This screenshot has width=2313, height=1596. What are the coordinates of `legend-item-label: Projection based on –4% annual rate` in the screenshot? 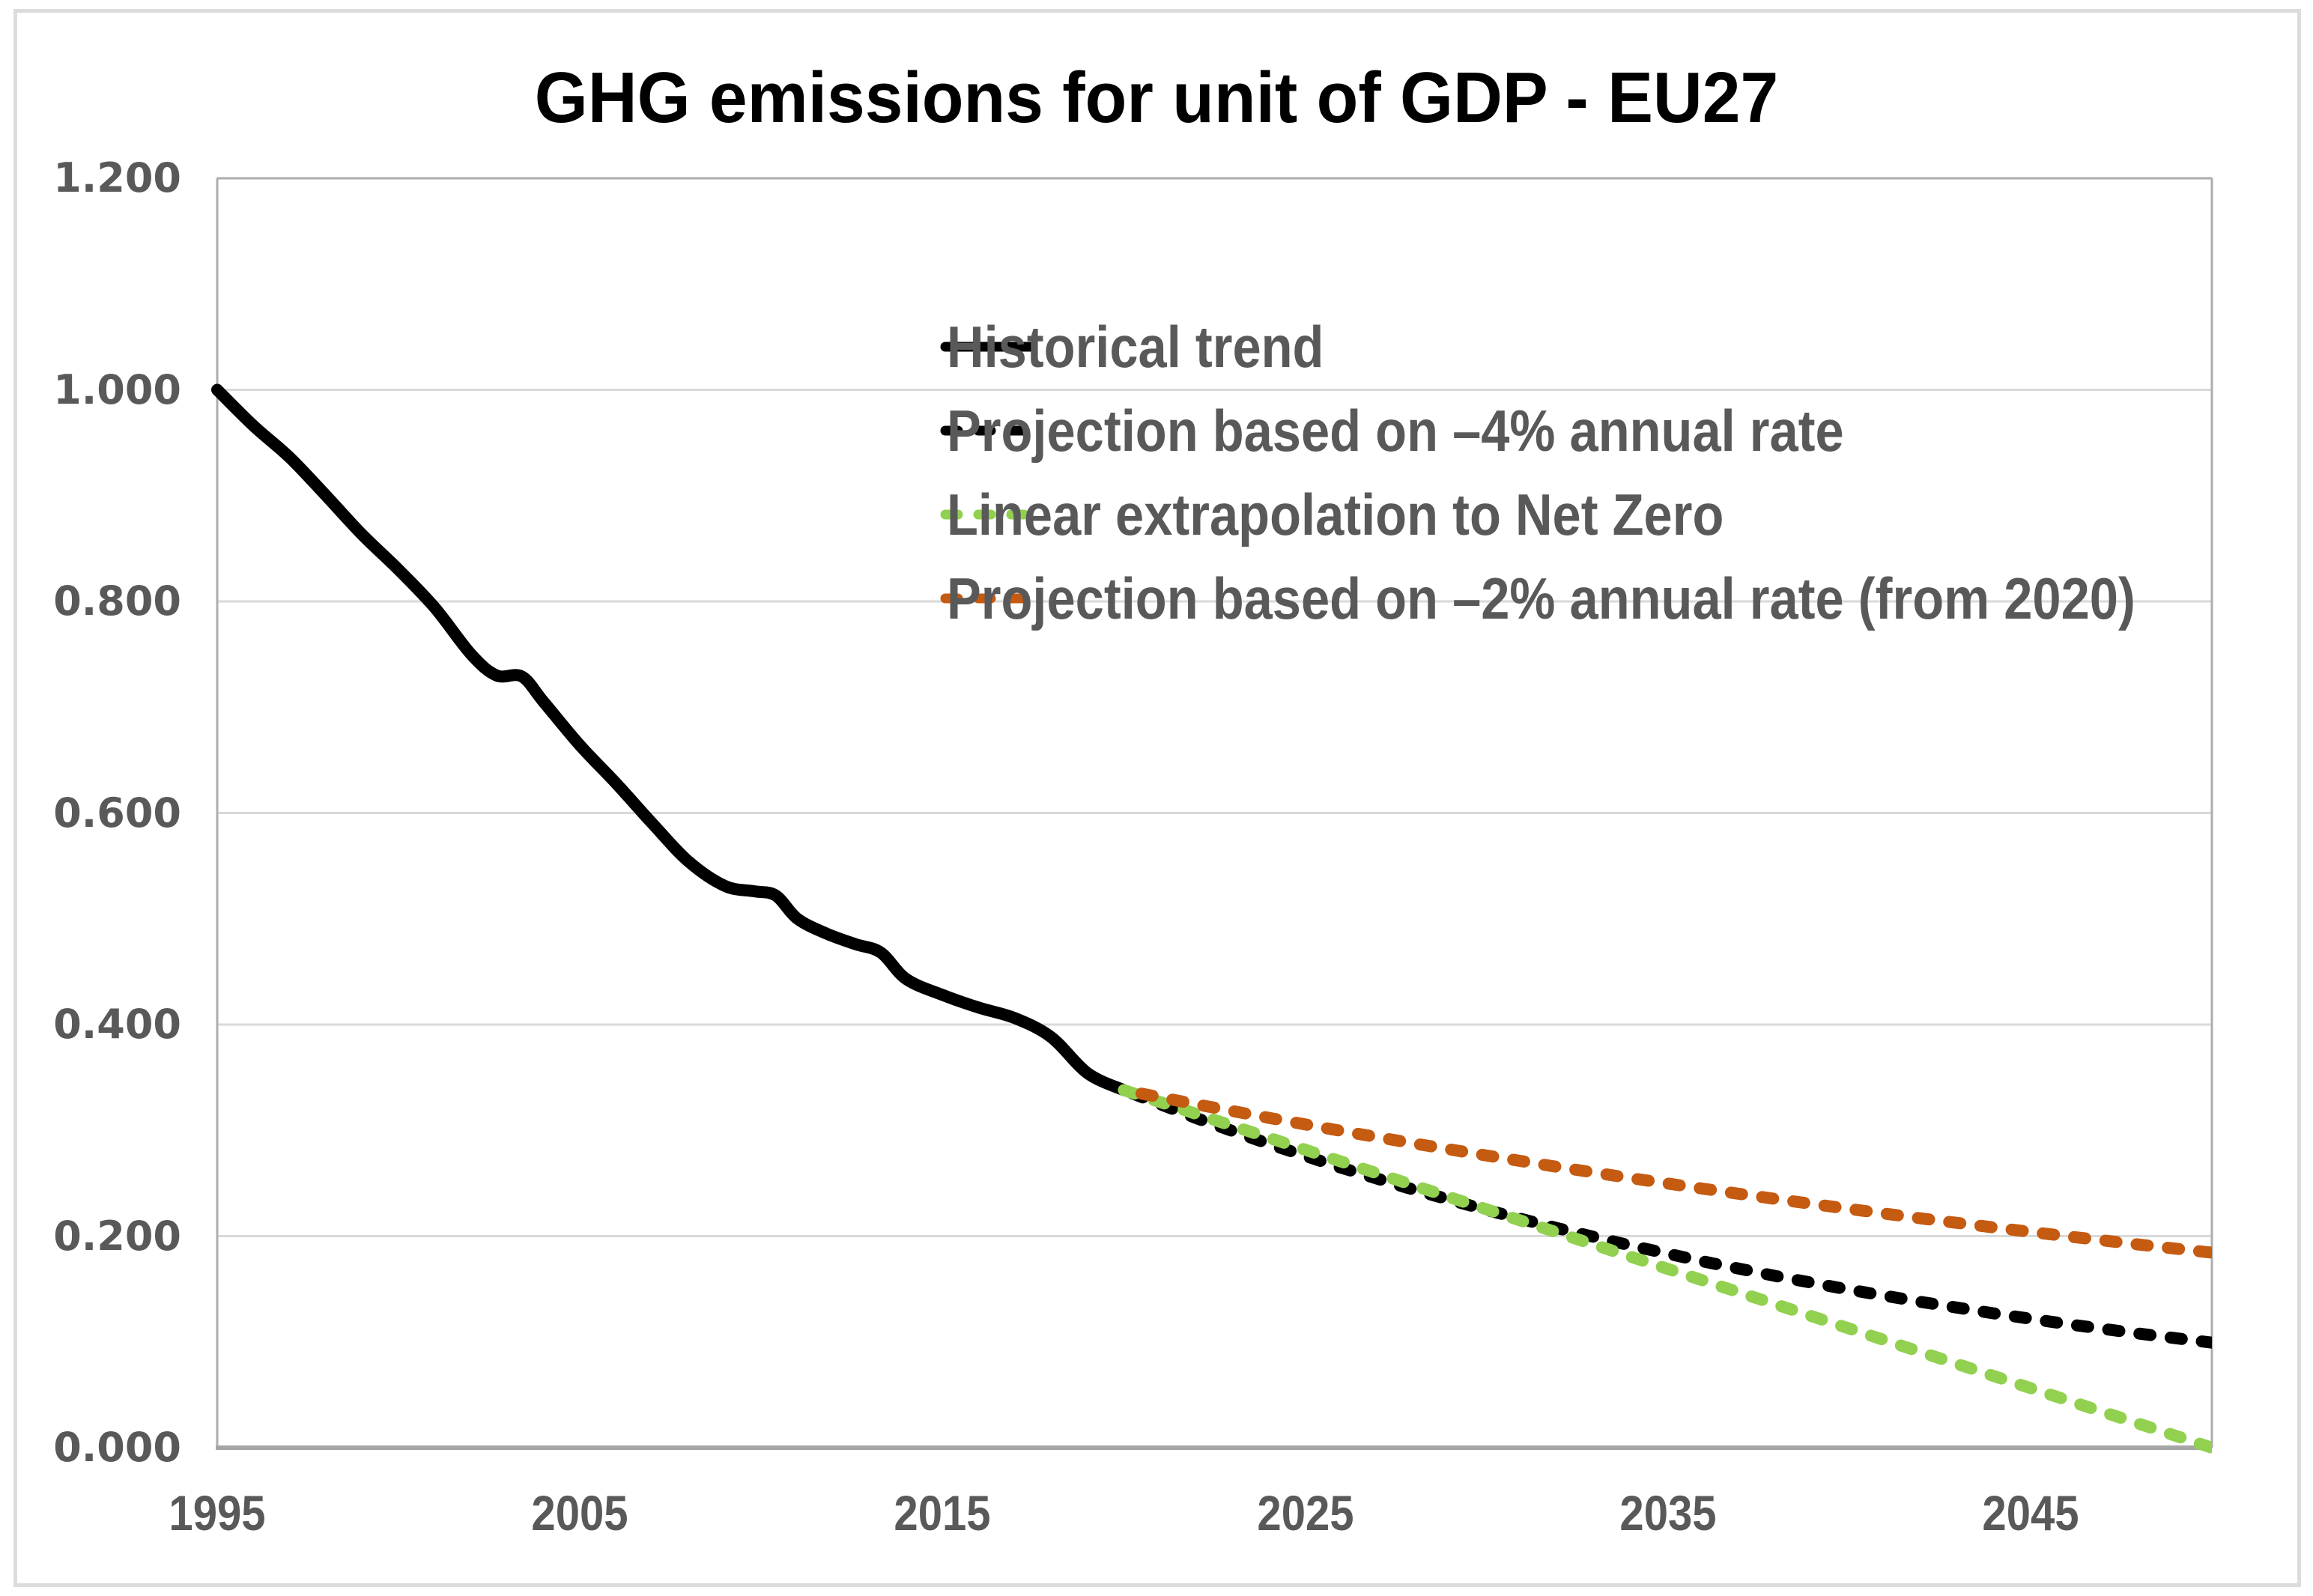 It's located at (1395, 431).